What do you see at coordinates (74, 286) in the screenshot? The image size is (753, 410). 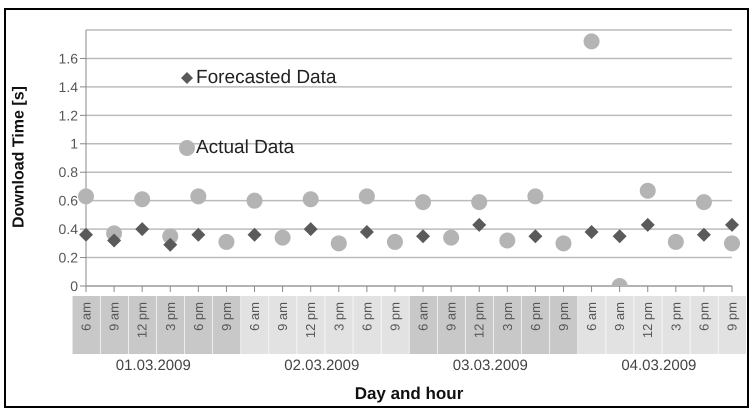 I see `y-tick-label: 0` at bounding box center [74, 286].